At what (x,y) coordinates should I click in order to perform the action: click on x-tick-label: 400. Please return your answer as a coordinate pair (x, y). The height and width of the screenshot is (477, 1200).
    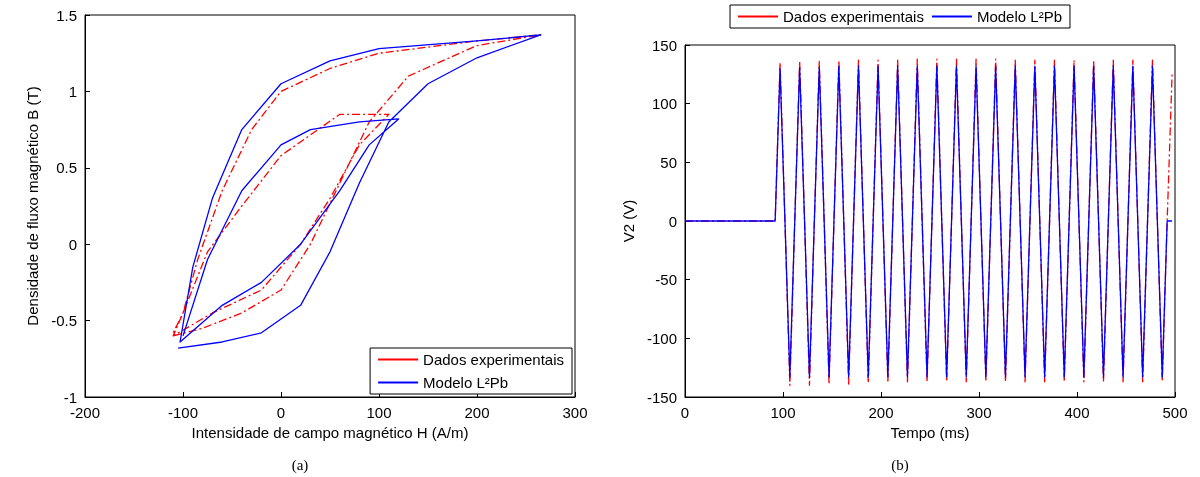
    Looking at the image, I should click on (1077, 412).